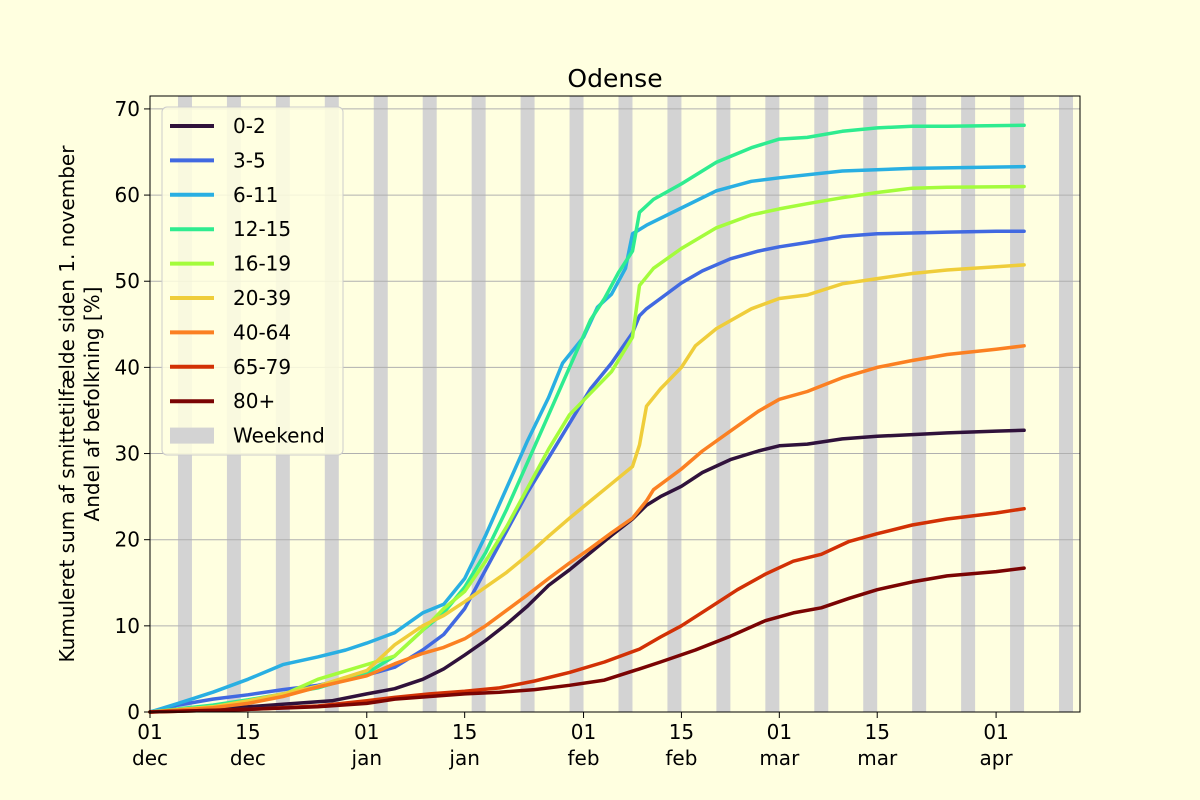 This screenshot has height=800, width=1200. I want to click on legend-label-12-15: 12-15, so click(262, 229).